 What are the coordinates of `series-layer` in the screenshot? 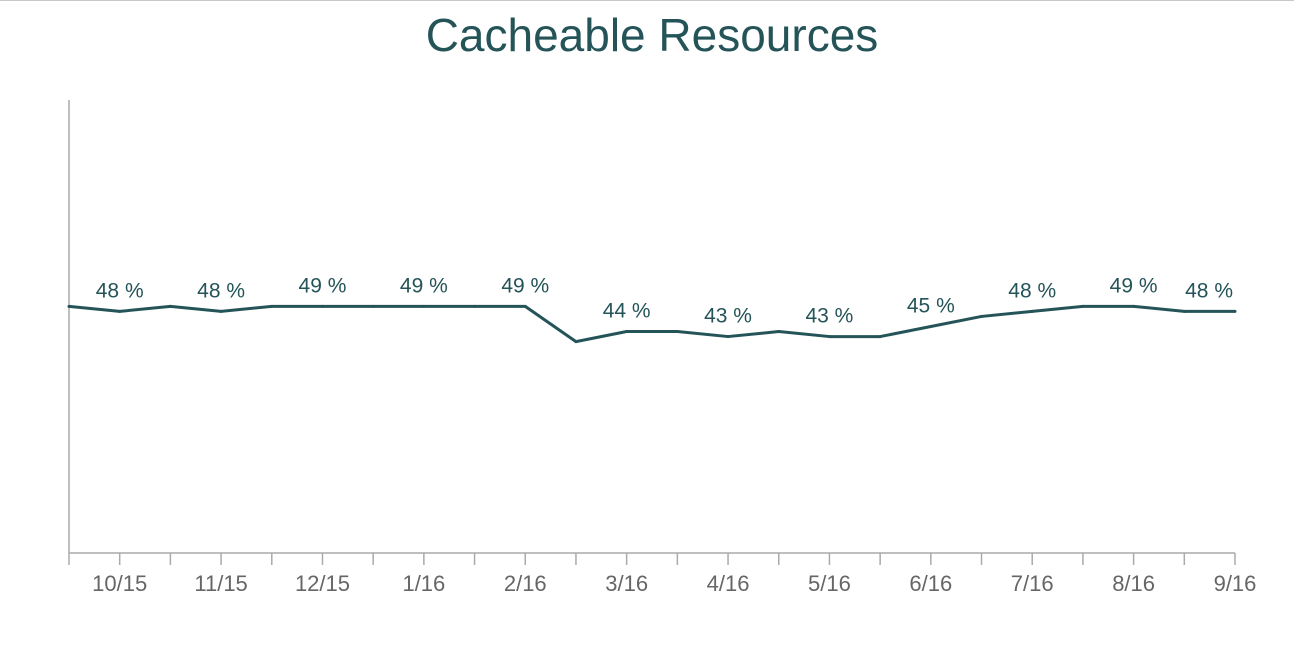 It's located at (652, 324).